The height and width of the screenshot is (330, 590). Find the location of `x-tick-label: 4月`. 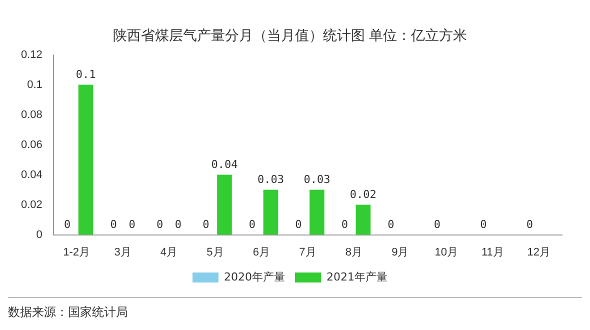

x-tick-label: 4月 is located at coordinates (169, 252).